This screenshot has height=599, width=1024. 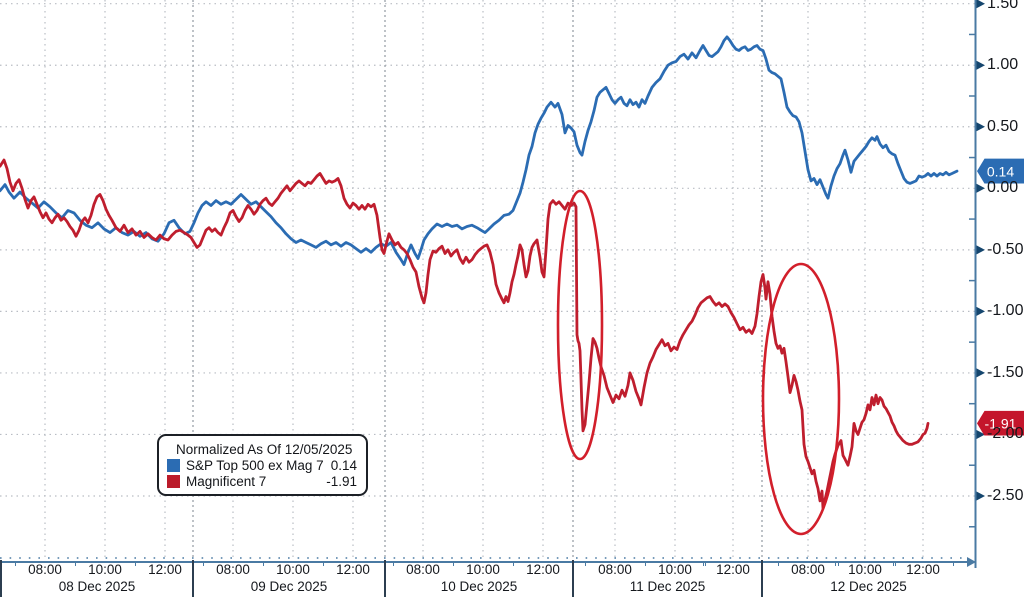 What do you see at coordinates (226, 481) in the screenshot?
I see `legend-item-label: Magnificent 7` at bounding box center [226, 481].